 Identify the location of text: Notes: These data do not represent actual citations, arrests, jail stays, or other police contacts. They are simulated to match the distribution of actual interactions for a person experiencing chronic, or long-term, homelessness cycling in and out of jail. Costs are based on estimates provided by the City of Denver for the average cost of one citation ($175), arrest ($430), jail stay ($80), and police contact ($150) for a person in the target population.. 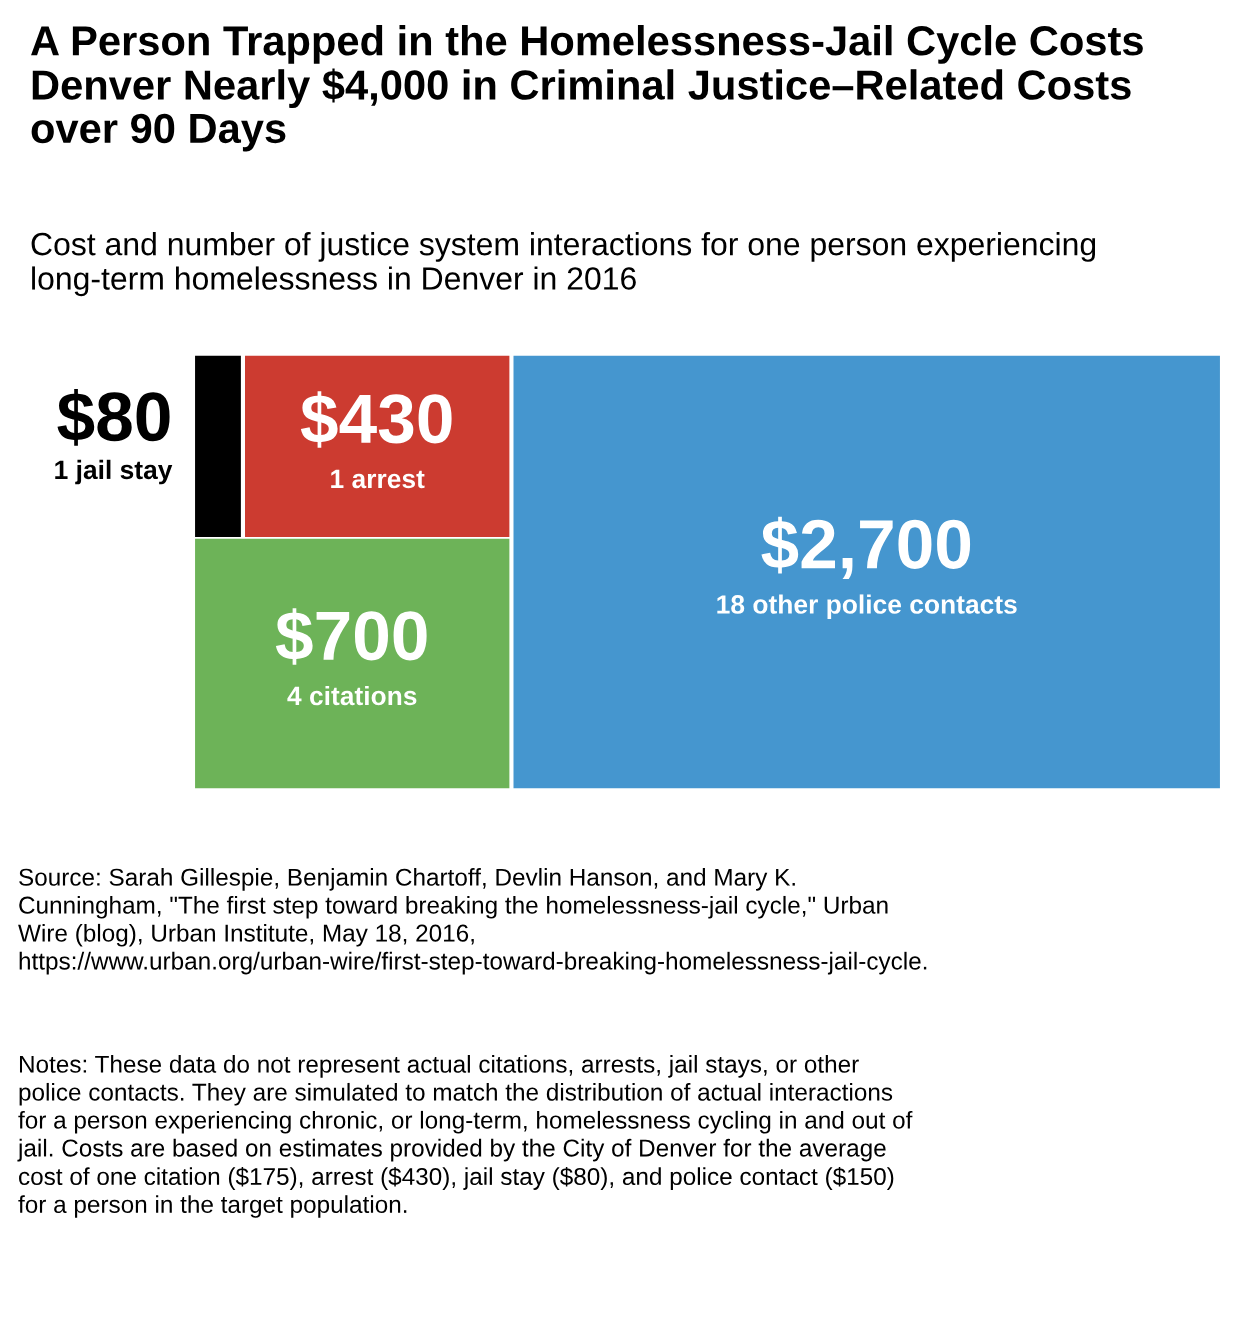
(465, 1136).